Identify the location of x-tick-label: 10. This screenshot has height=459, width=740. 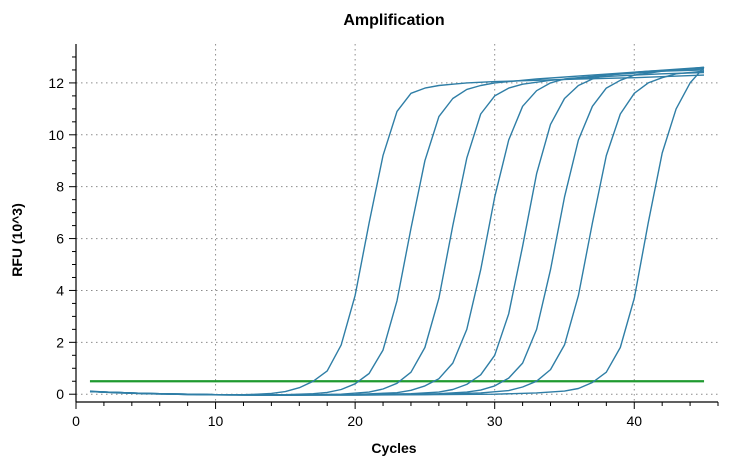
(216, 421).